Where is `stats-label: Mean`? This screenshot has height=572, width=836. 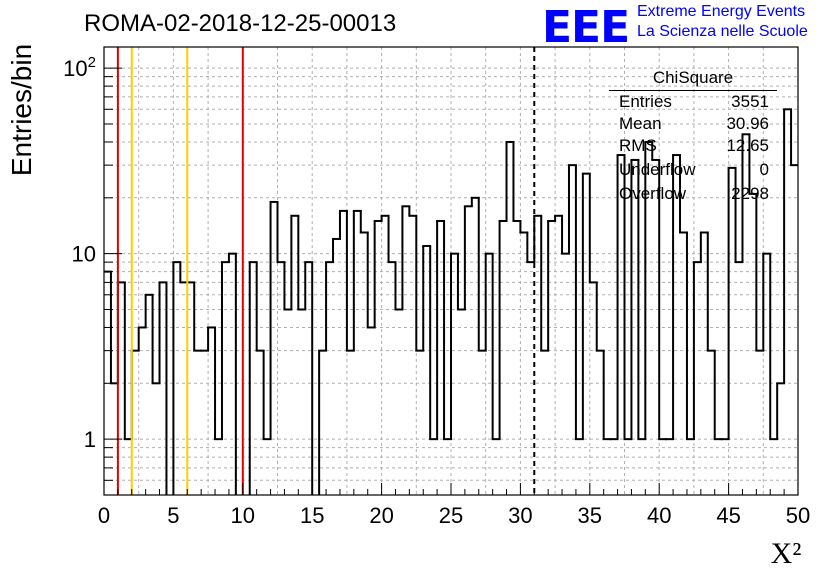
stats-label: Mean is located at coordinates (640, 123).